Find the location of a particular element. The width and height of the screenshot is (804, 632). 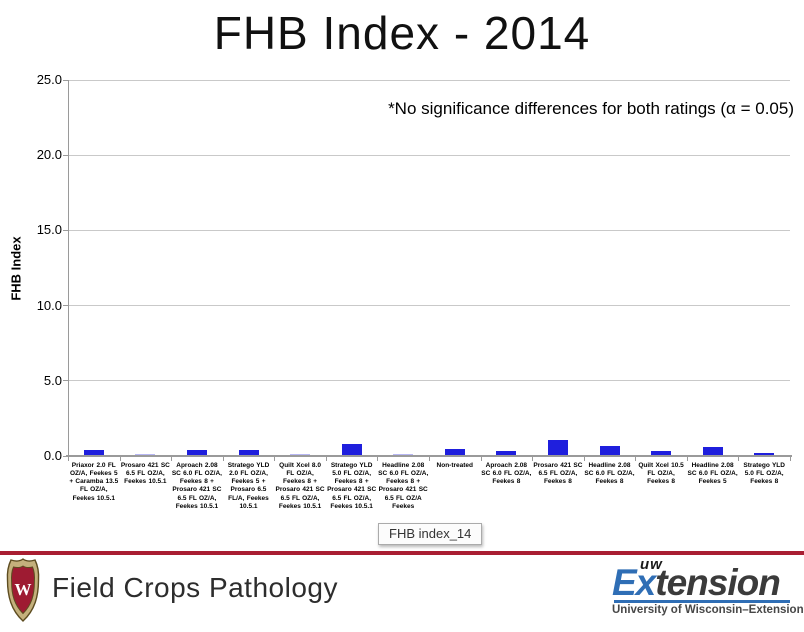

x-category-label: Headline 2.08 SC 6.0 FL OZ/A, Feekes 8 is located at coordinates (609, 474).